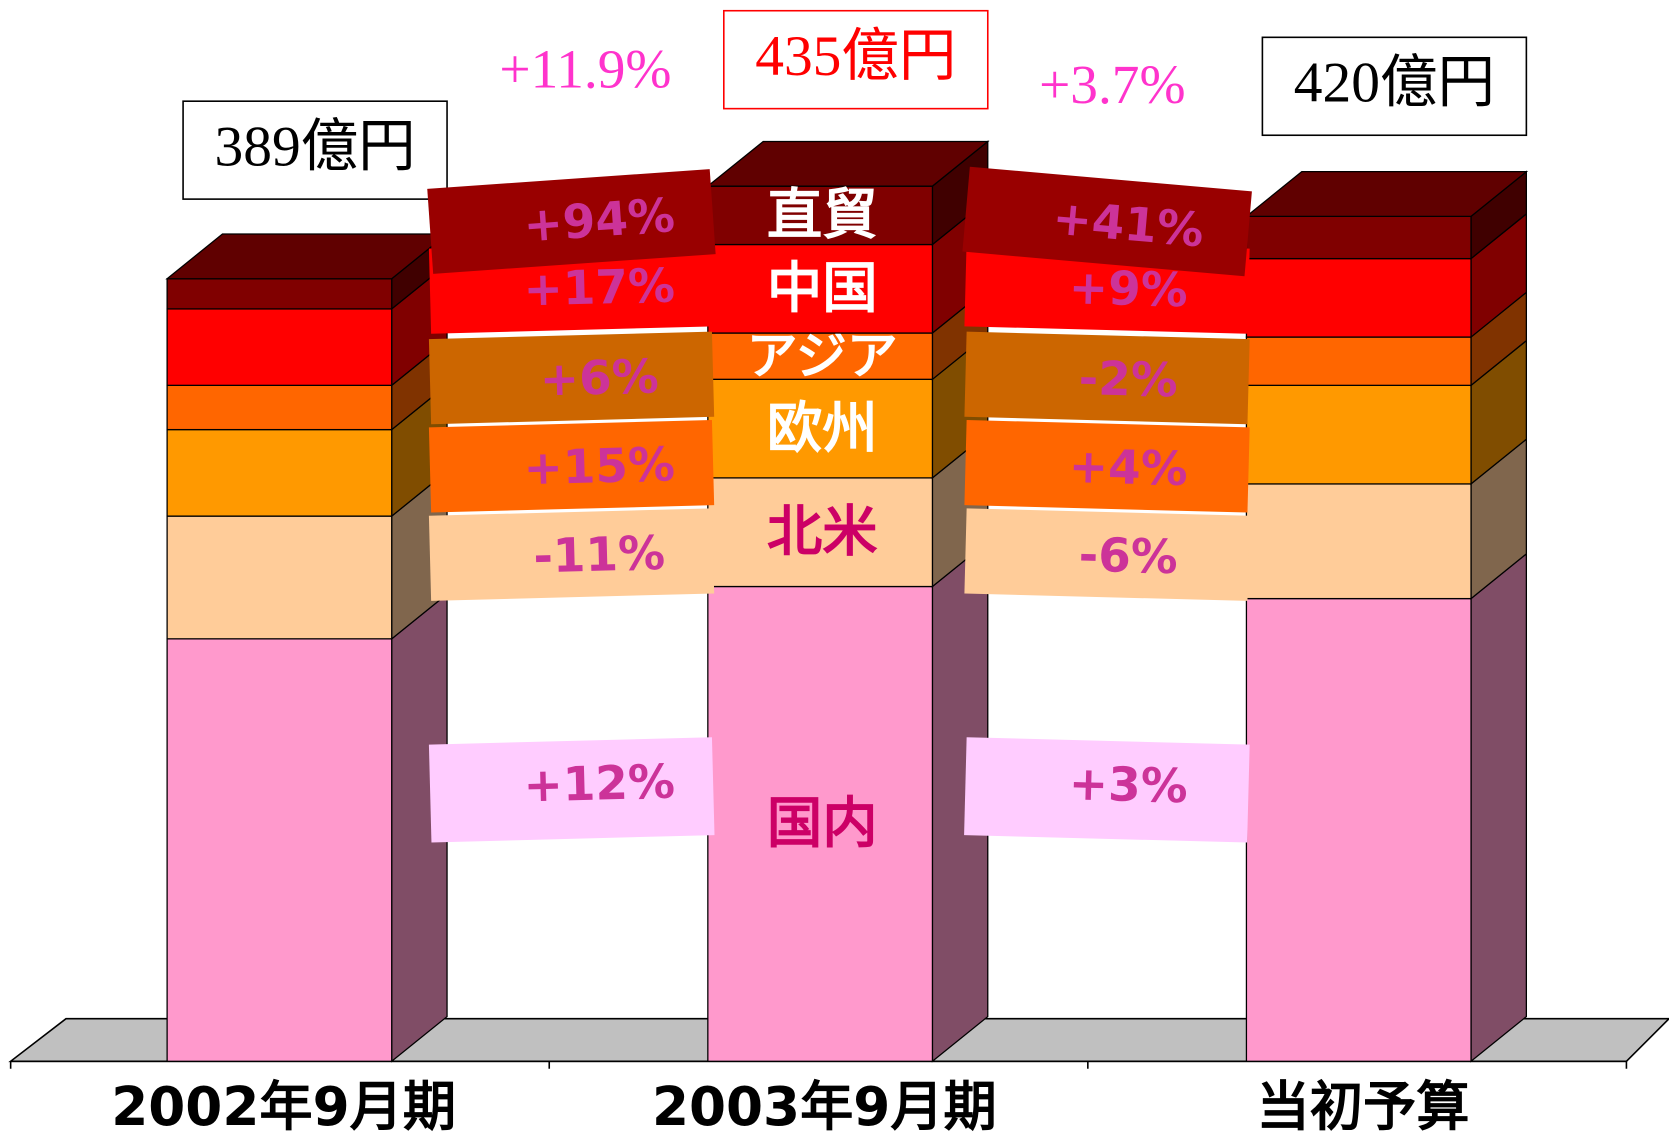 This screenshot has width=1669, height=1138. What do you see at coordinates (314, 146) in the screenshot?
I see `total-label: 389億円` at bounding box center [314, 146].